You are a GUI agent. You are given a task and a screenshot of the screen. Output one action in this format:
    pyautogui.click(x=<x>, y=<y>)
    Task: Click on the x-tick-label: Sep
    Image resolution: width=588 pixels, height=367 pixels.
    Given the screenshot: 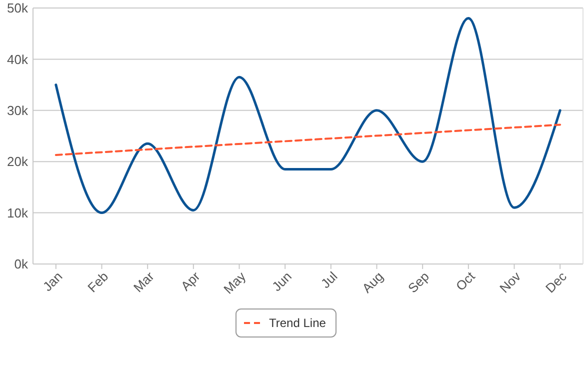 What is the action you would take?
    pyautogui.click(x=418, y=282)
    